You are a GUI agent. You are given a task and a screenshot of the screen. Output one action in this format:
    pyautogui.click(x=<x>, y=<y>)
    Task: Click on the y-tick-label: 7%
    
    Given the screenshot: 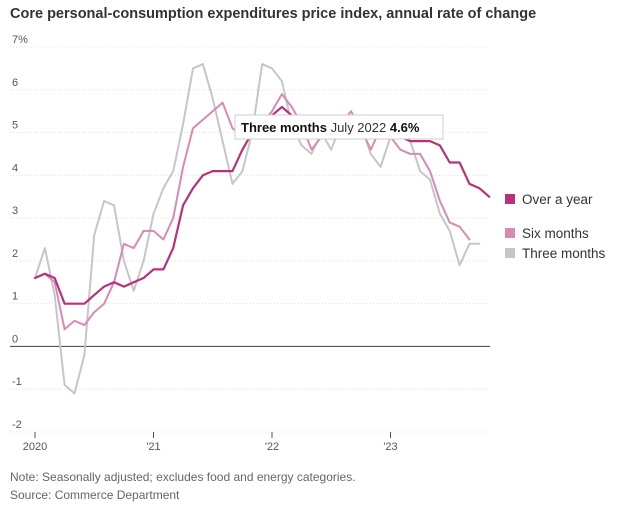 What is the action you would take?
    pyautogui.click(x=20, y=40)
    